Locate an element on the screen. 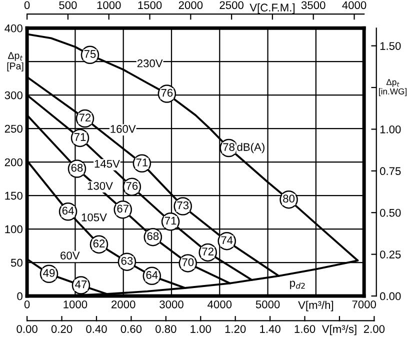 The width and height of the screenshot is (410, 343). y2-tick-label: 0.50 is located at coordinates (390, 212).